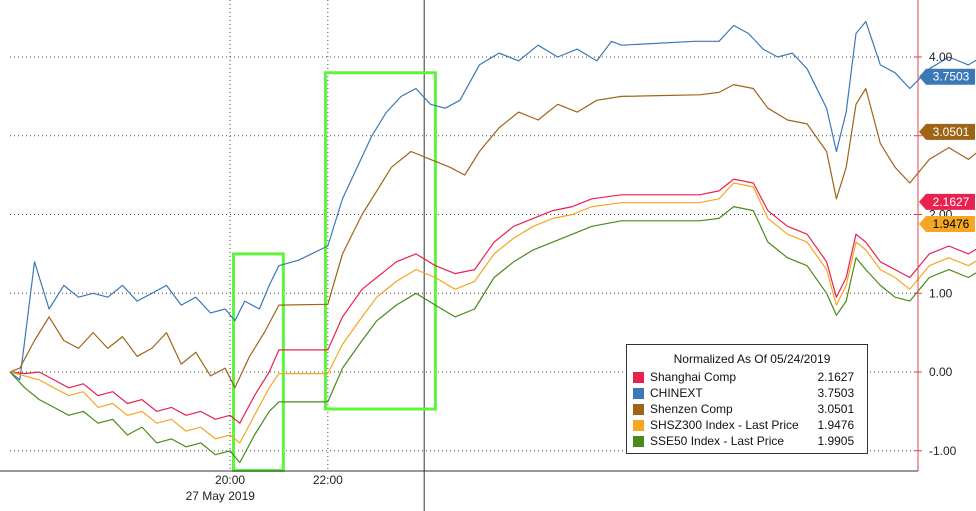 This screenshot has width=976, height=511. What do you see at coordinates (230, 480) in the screenshot?
I see `x-tick-label: 20:00` at bounding box center [230, 480].